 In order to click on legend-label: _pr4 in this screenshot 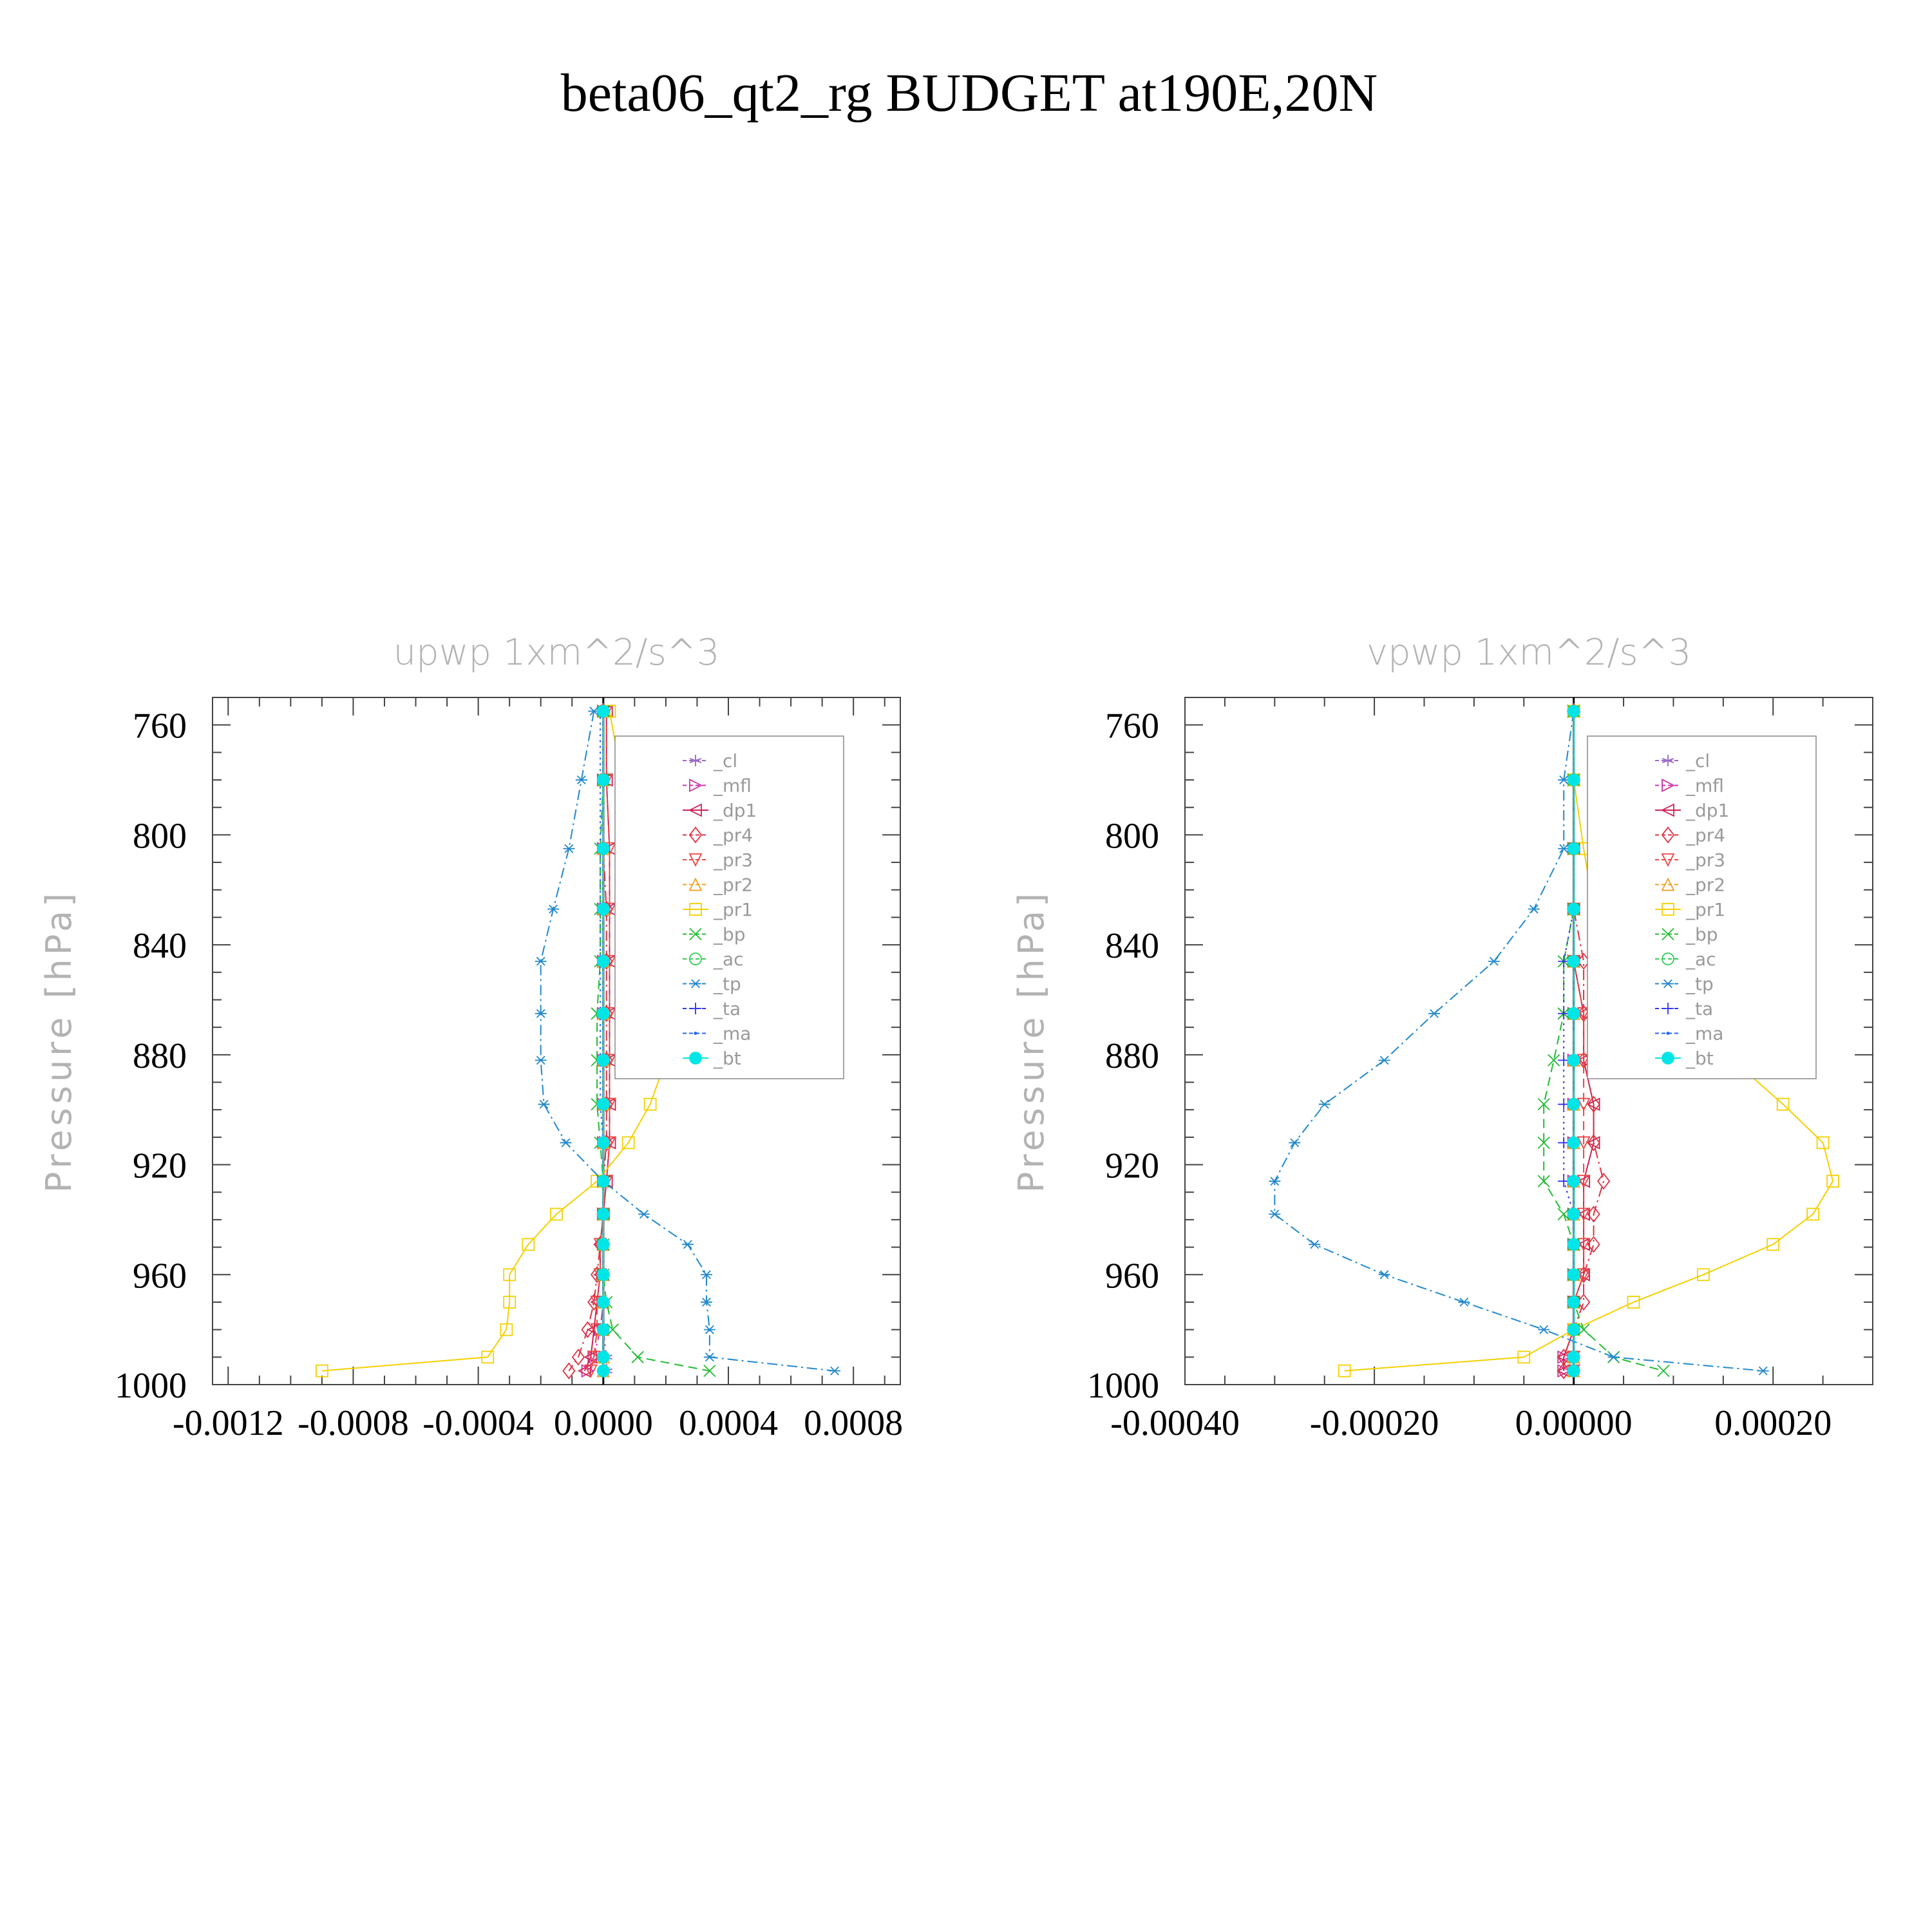, I will do `click(1705, 836)`.